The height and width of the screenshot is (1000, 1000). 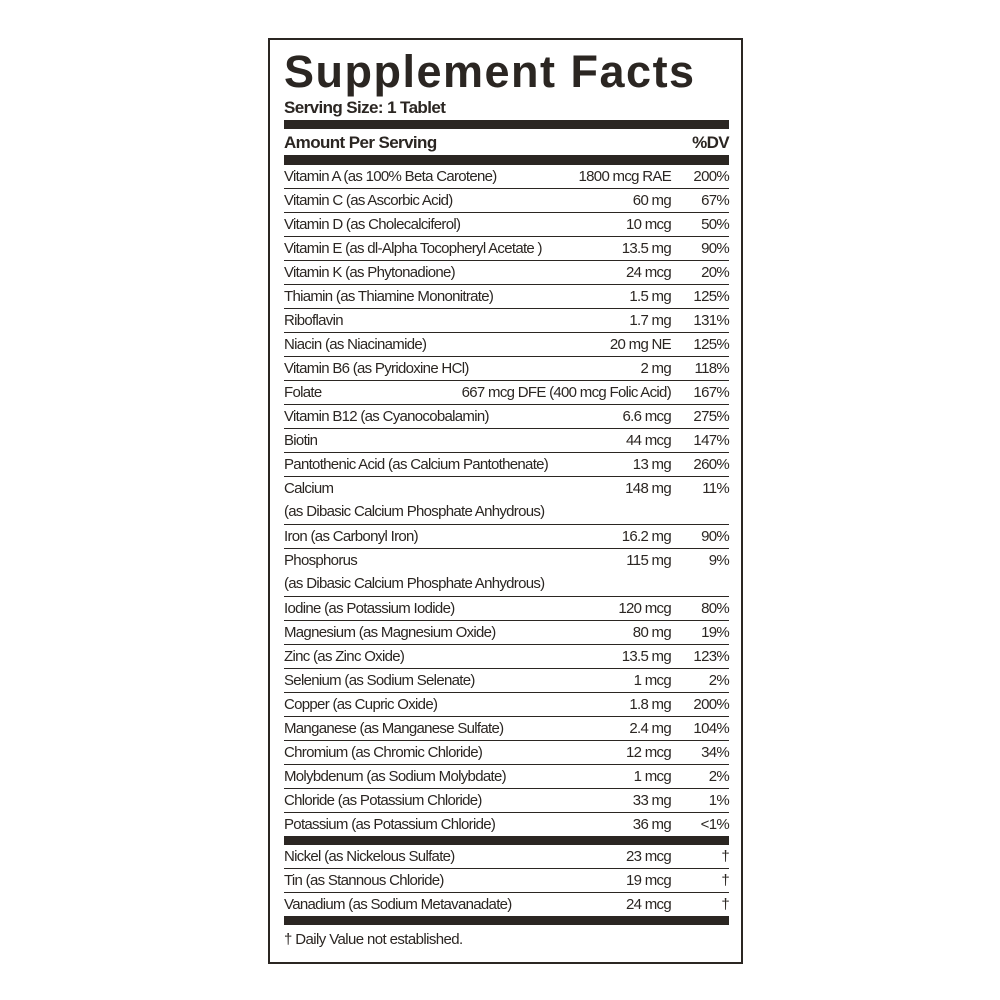 I want to click on nutrient-amount: 6.6 mcg, so click(x=647, y=416).